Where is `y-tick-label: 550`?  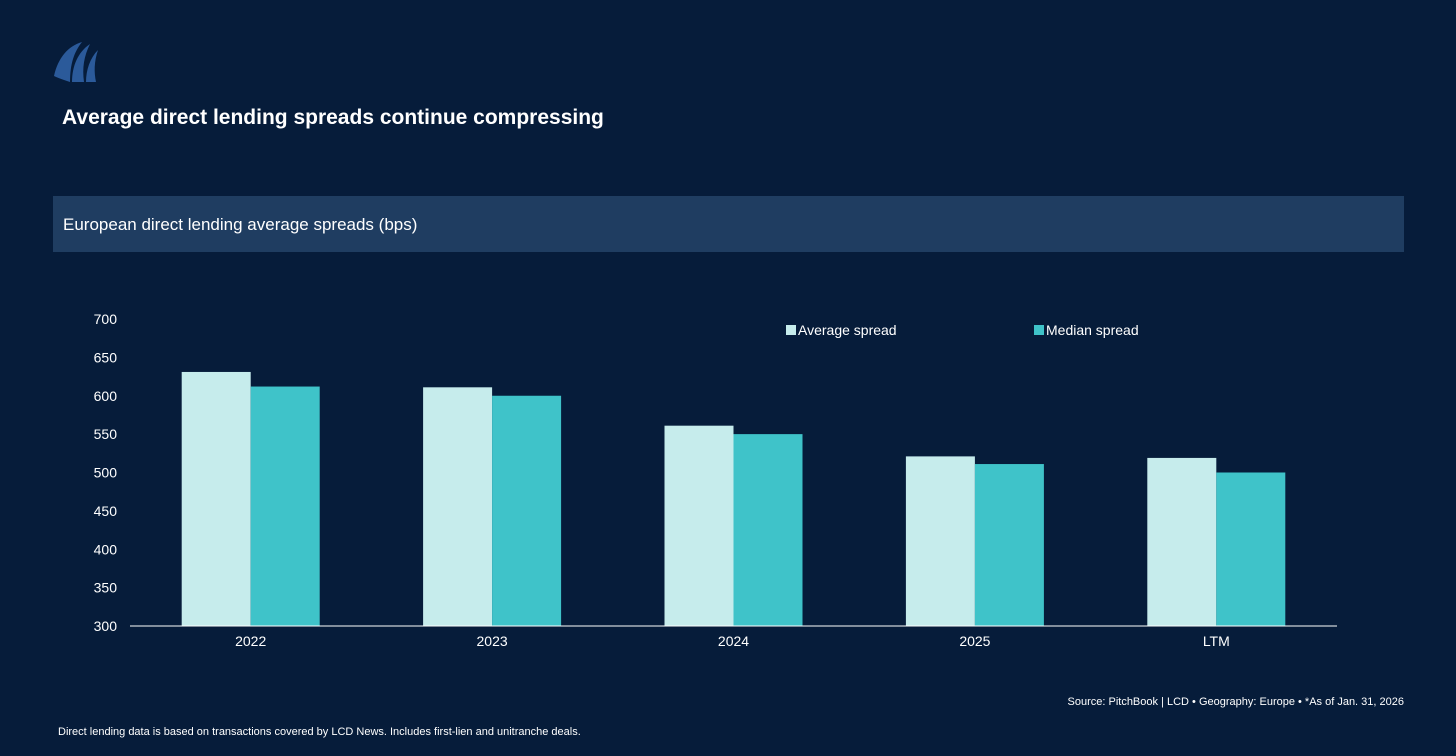 y-tick-label: 550 is located at coordinates (106, 434).